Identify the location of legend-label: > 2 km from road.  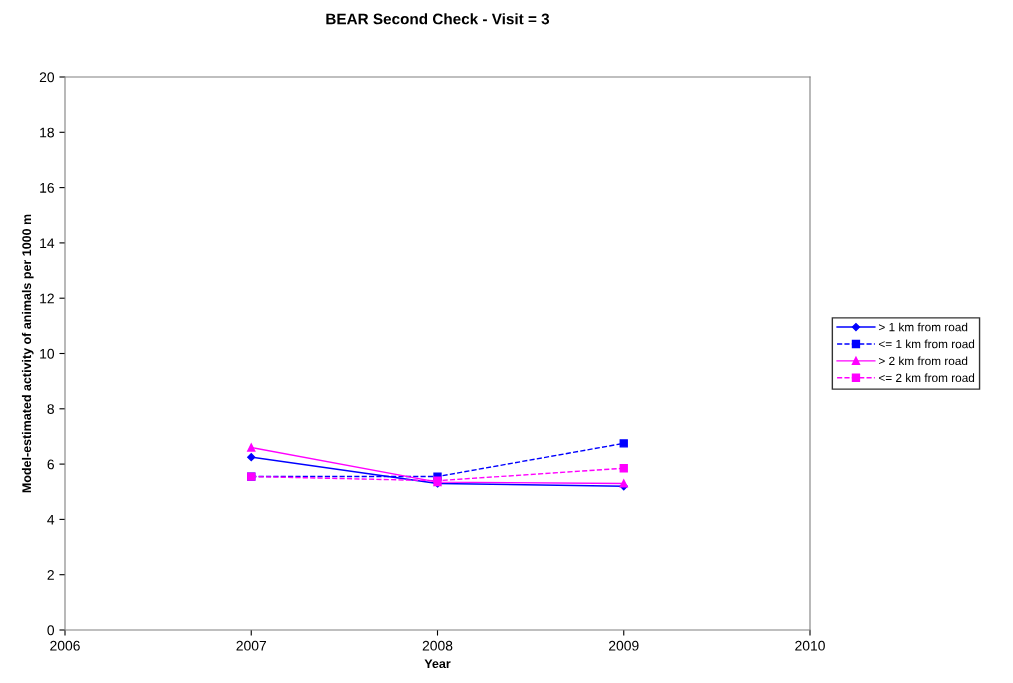
(923, 361).